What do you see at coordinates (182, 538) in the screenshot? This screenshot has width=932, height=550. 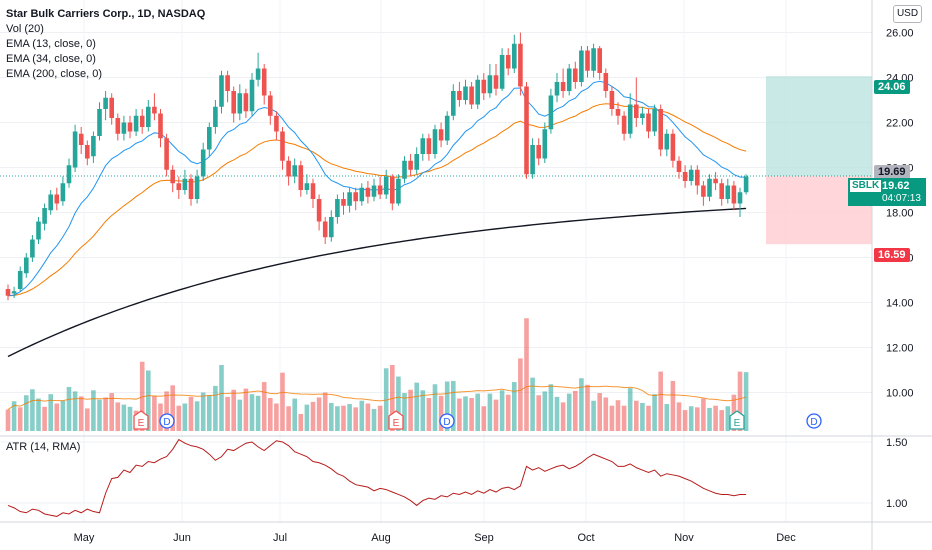 I see `time-tick-label: Jun` at bounding box center [182, 538].